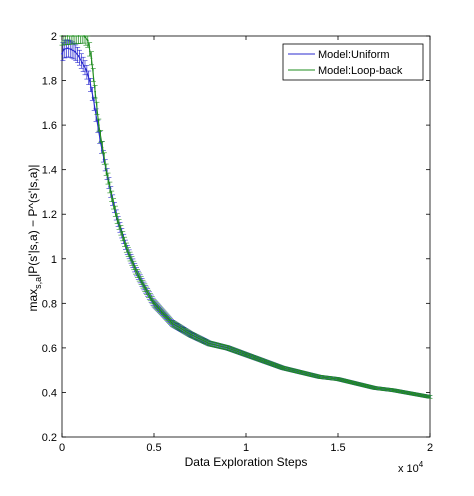 The width and height of the screenshot is (474, 496). What do you see at coordinates (38, 283) in the screenshot?
I see `y-axis-label-subscript: s,a` at bounding box center [38, 283].